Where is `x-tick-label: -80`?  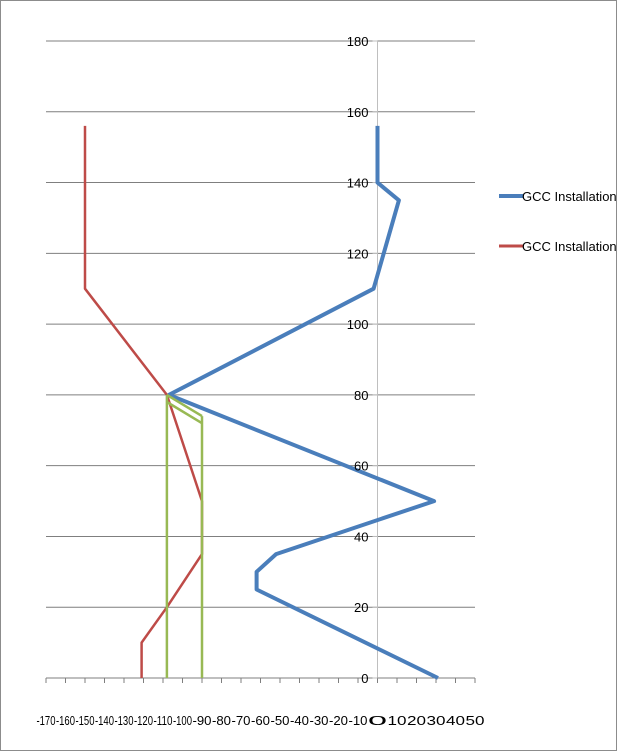 x-tick-label: -80 is located at coordinates (221, 720).